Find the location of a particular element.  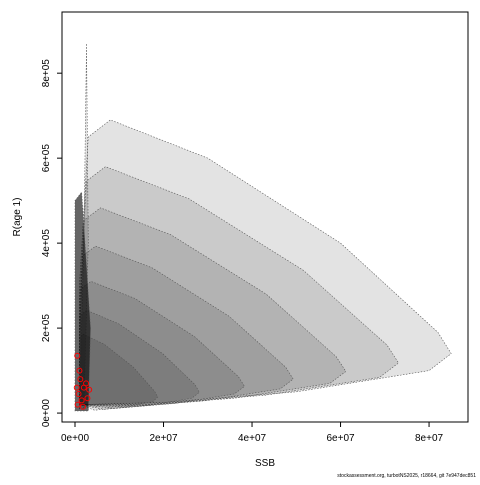

y-tick-label: 6e+05 is located at coordinates (46, 158).